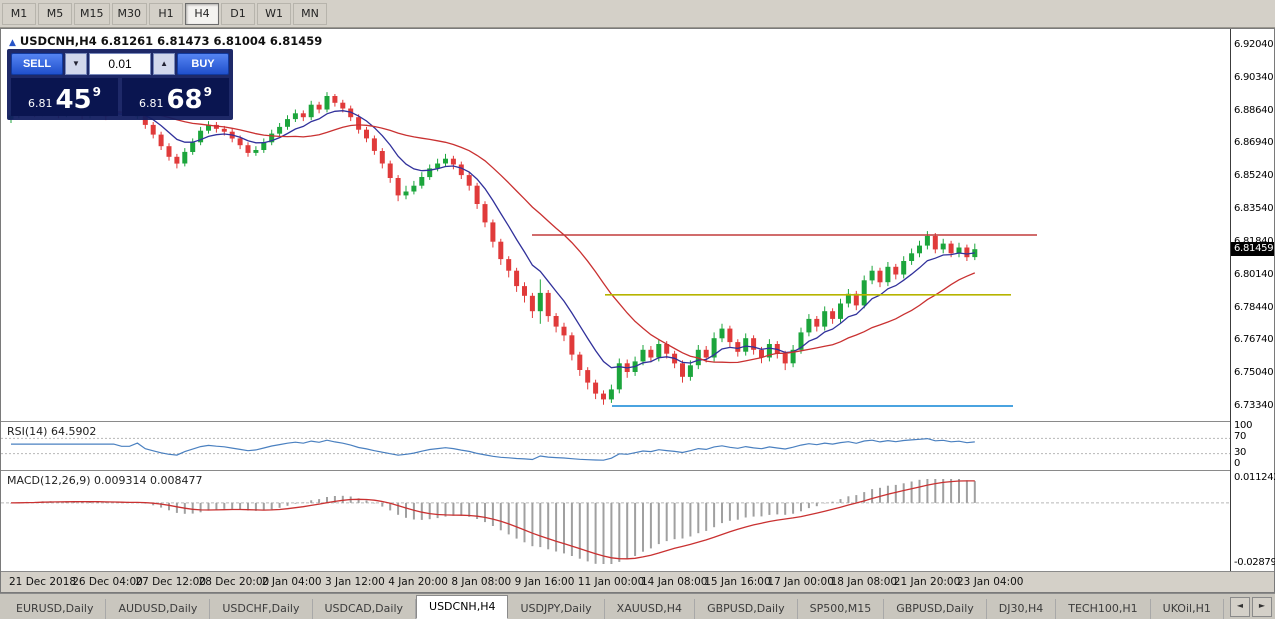 This screenshot has width=1275, height=619. Describe the element at coordinates (1254, 241) in the screenshot. I see `price-label: 6.81840` at that location.